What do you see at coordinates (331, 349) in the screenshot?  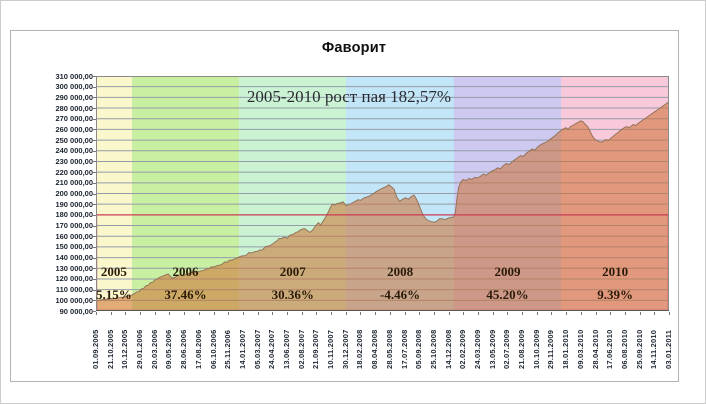 I see `x-tick-label: 10.11.2007` at bounding box center [331, 349].